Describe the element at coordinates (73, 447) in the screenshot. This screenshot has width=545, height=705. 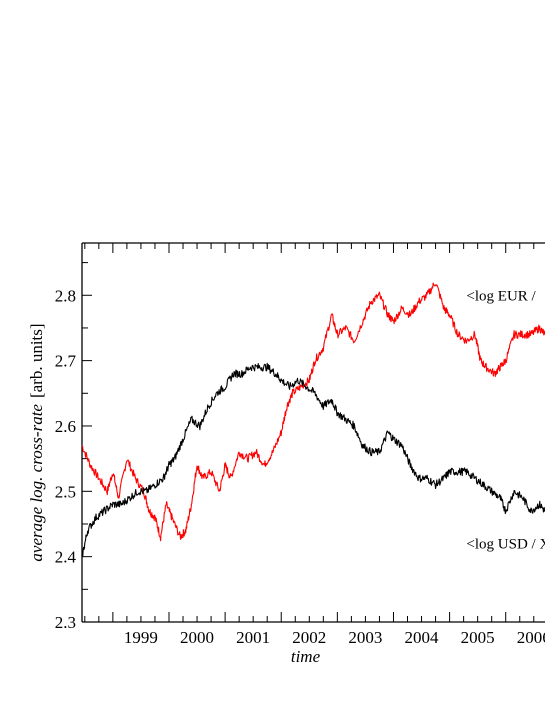
I see `y-axis-ticks: 2.3 2.4 2.5 2.6 2.7 2.8` at that location.